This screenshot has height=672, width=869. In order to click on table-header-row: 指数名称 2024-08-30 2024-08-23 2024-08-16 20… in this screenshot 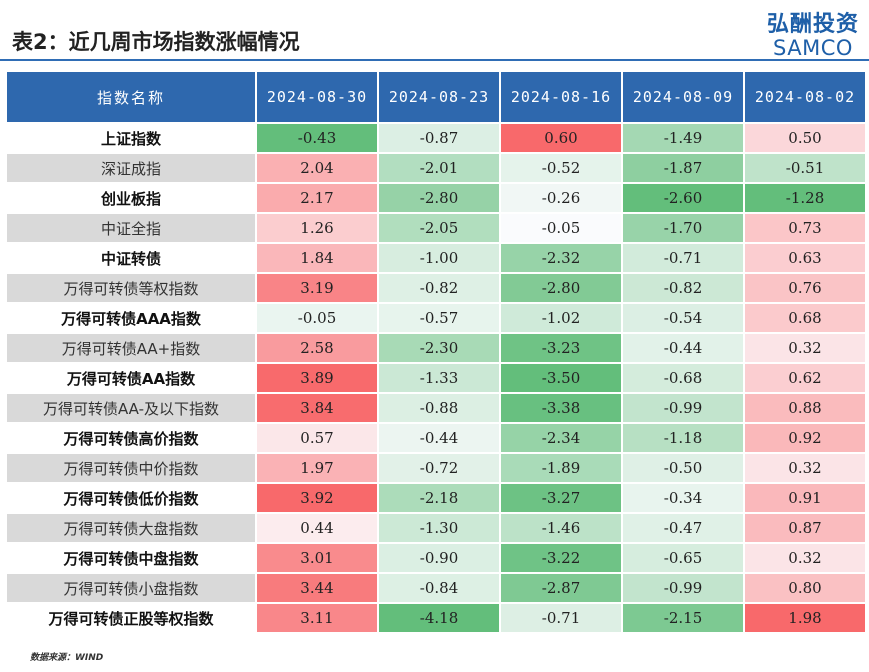, I will do `click(436, 98)`.